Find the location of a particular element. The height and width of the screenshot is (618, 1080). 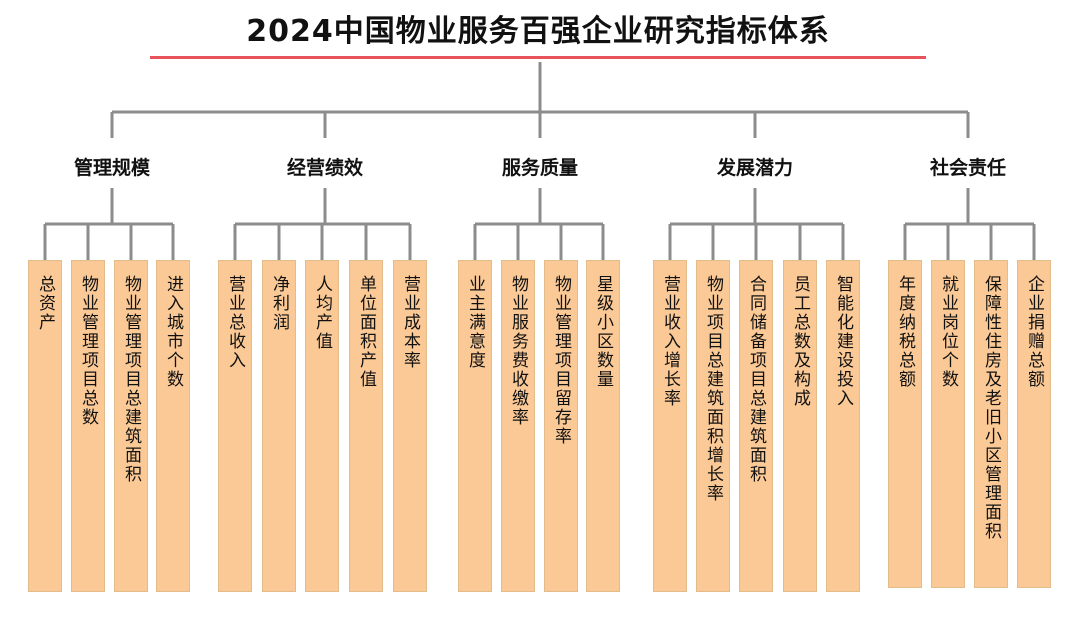

indicator-label: 合同储备项目总建筑面积 is located at coordinates (756, 379).